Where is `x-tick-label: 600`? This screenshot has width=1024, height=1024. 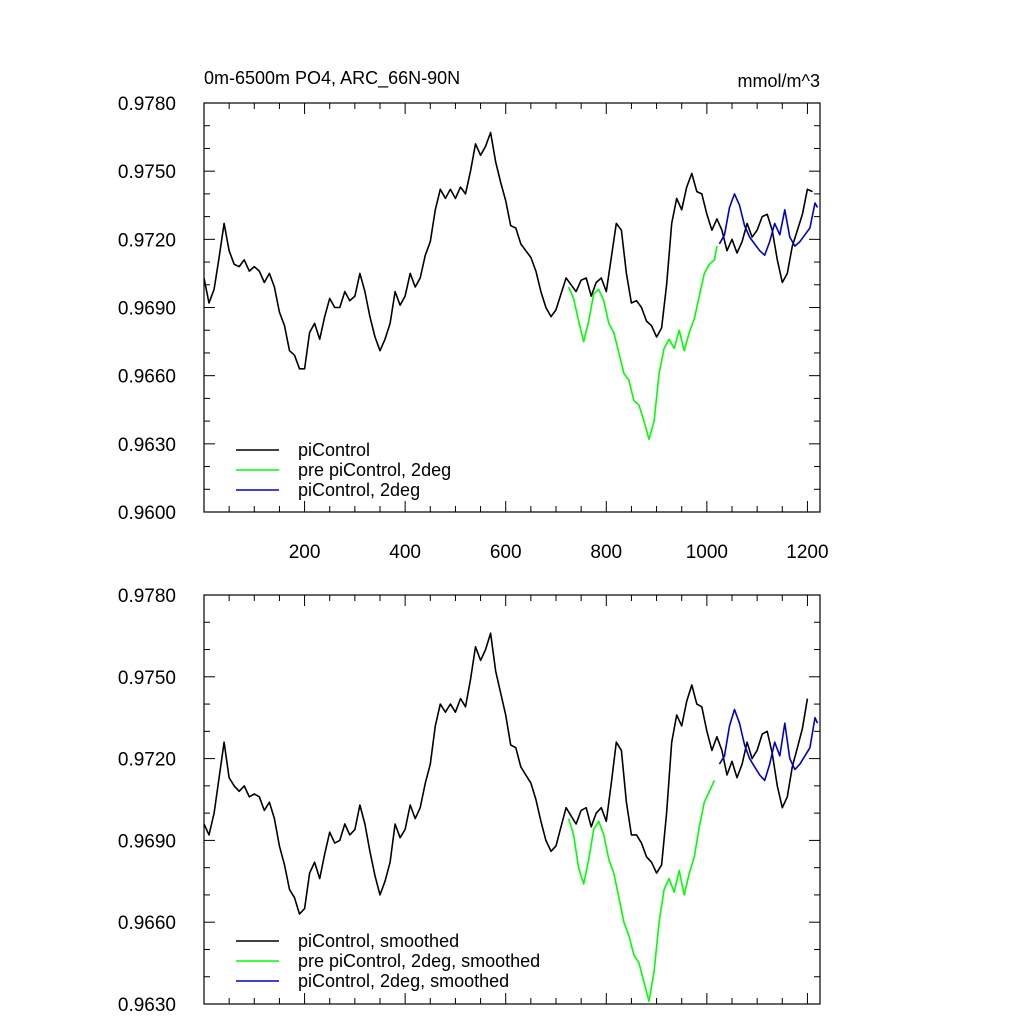
x-tick-label: 600 is located at coordinates (506, 552).